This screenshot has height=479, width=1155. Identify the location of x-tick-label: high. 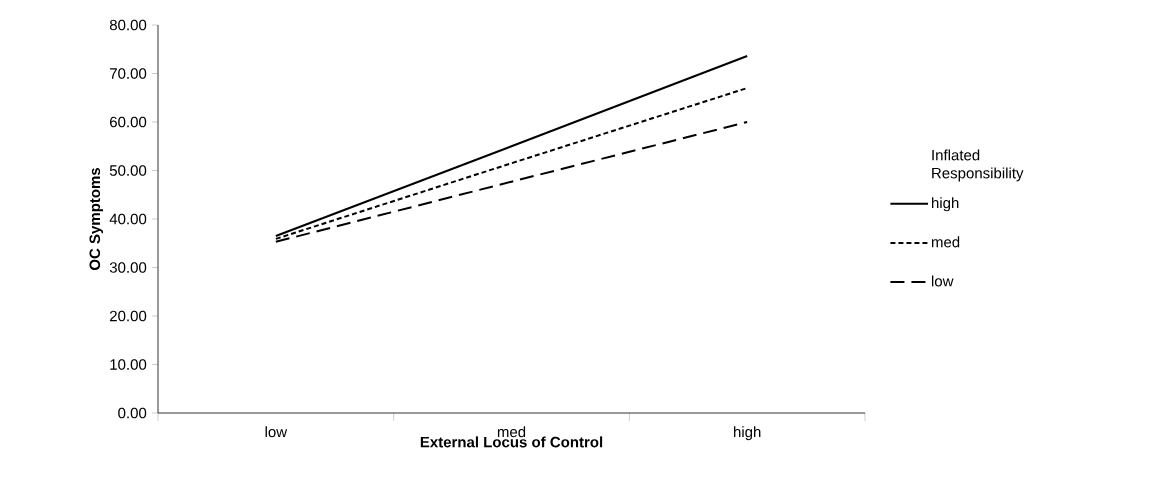
(747, 433).